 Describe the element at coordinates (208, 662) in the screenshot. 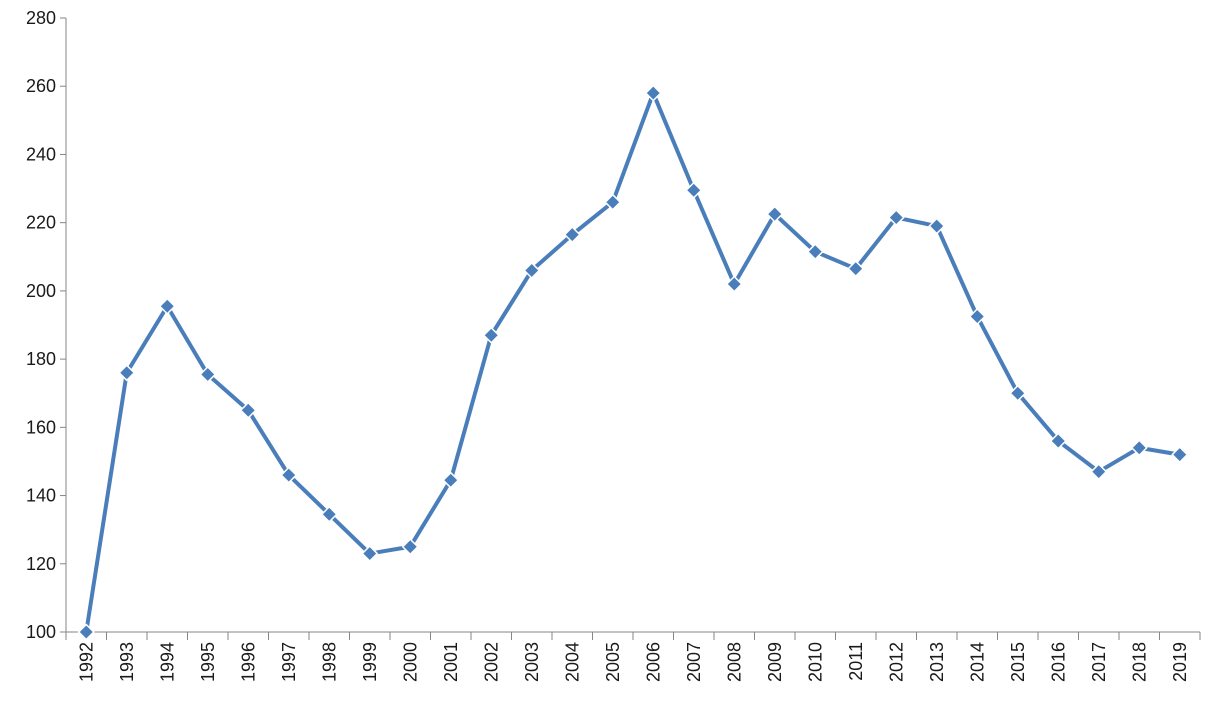

I see `x-tick-label: 1995` at that location.